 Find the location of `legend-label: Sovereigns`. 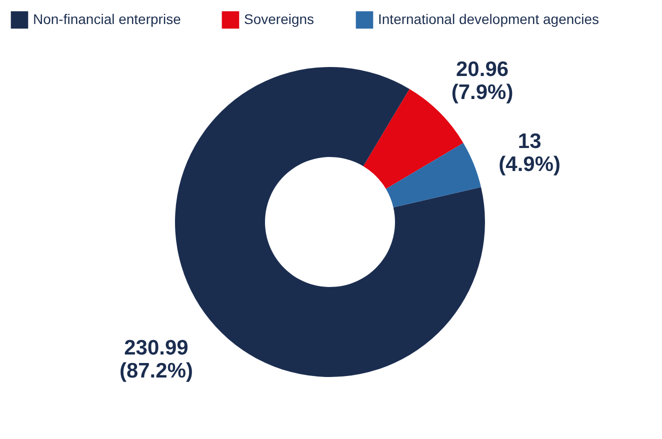

legend-label: Sovereigns is located at coordinates (279, 18).